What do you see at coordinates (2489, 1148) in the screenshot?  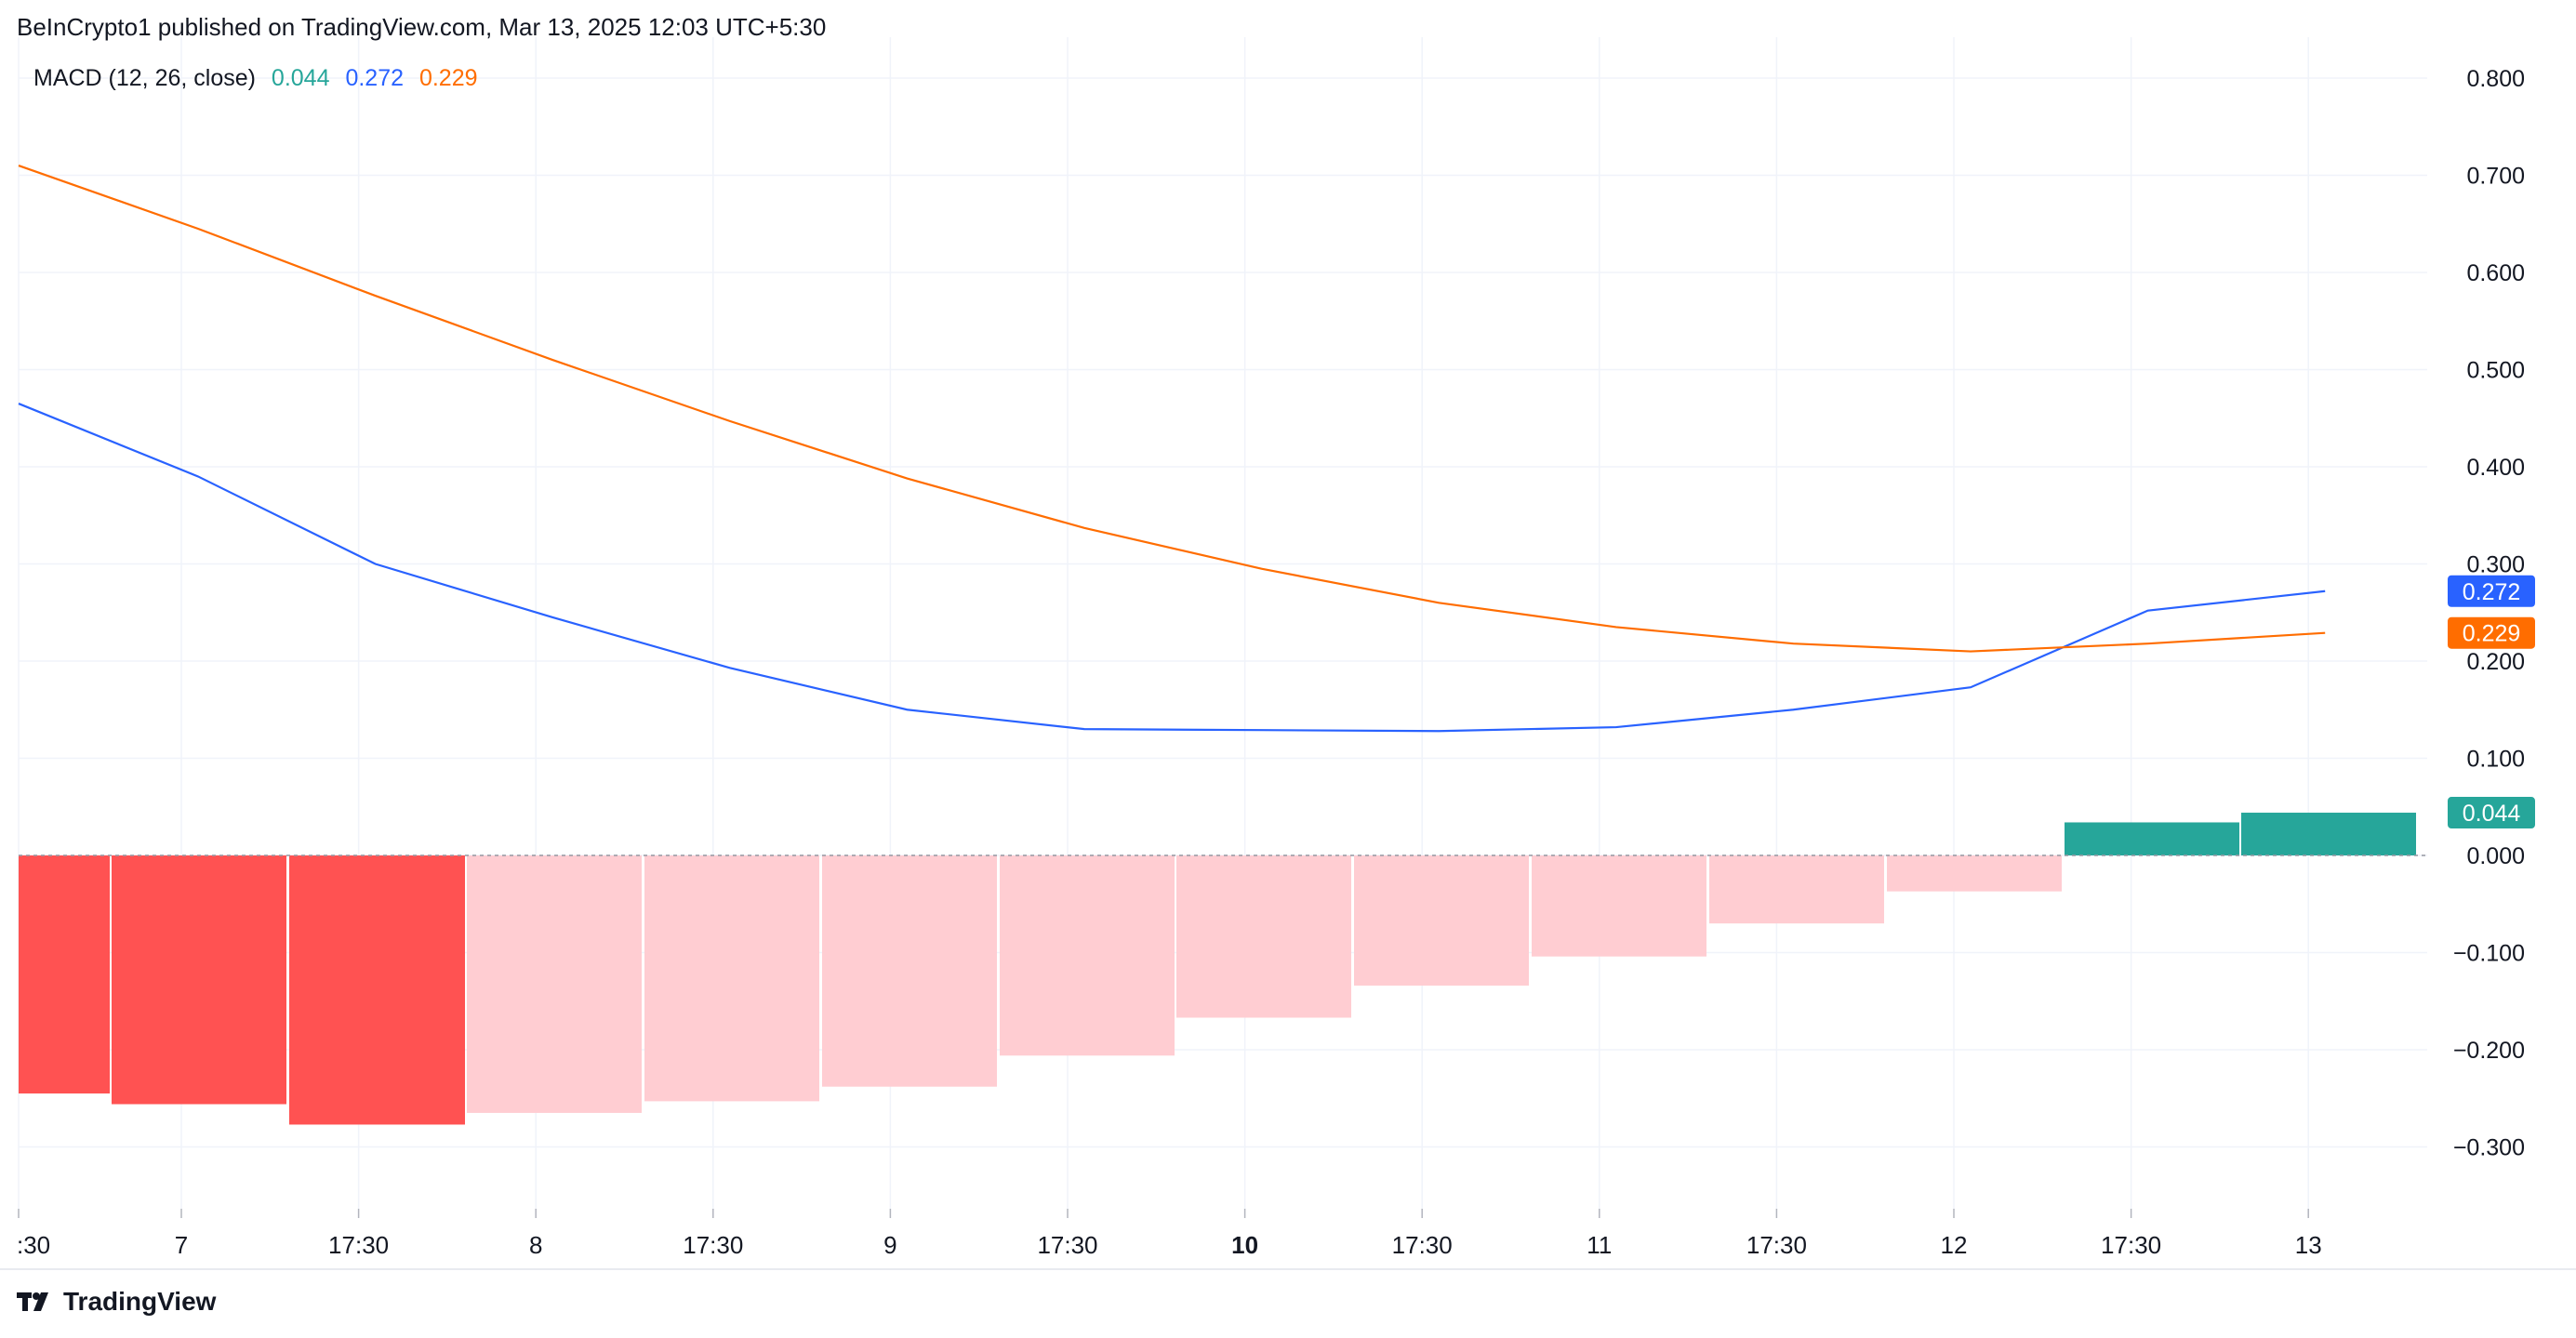 I see `y-tick-label: −0.300` at bounding box center [2489, 1148].